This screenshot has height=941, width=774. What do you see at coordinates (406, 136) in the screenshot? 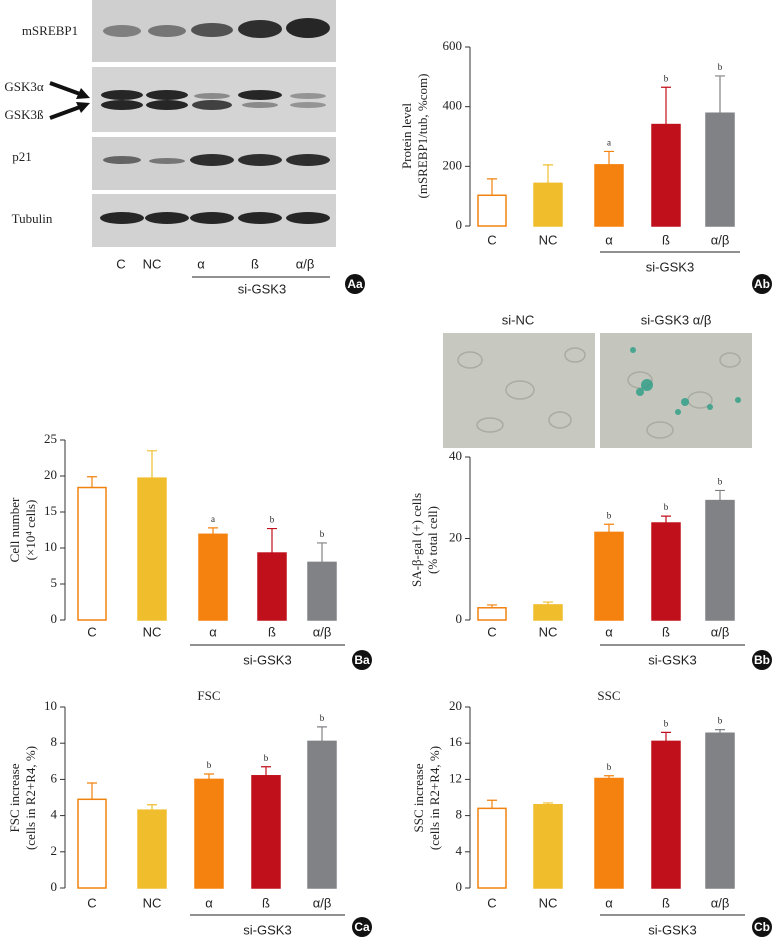
I see `y-axis-label: Protein level` at bounding box center [406, 136].